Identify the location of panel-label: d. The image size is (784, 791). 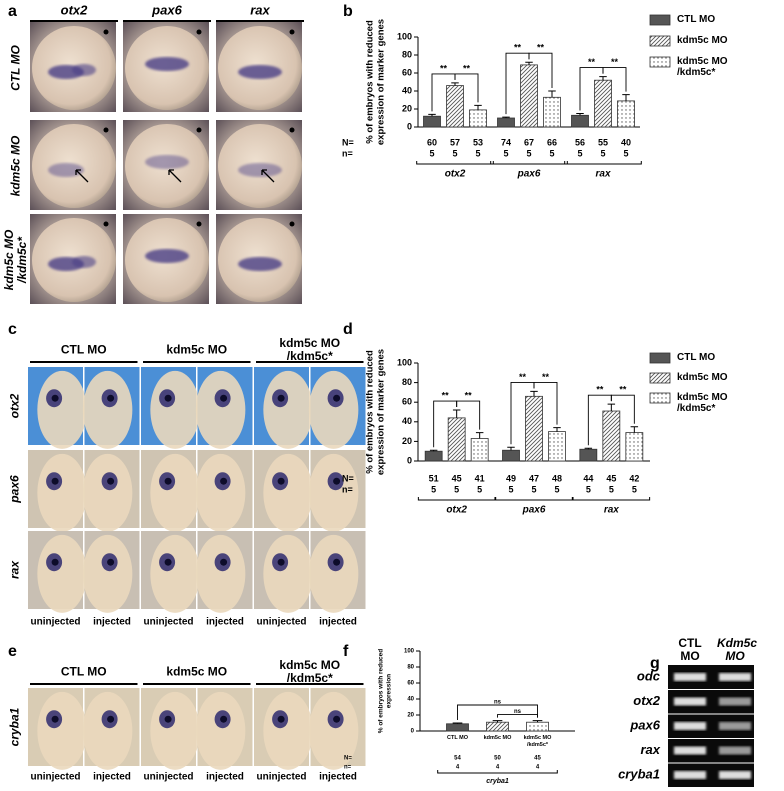
(348, 329).